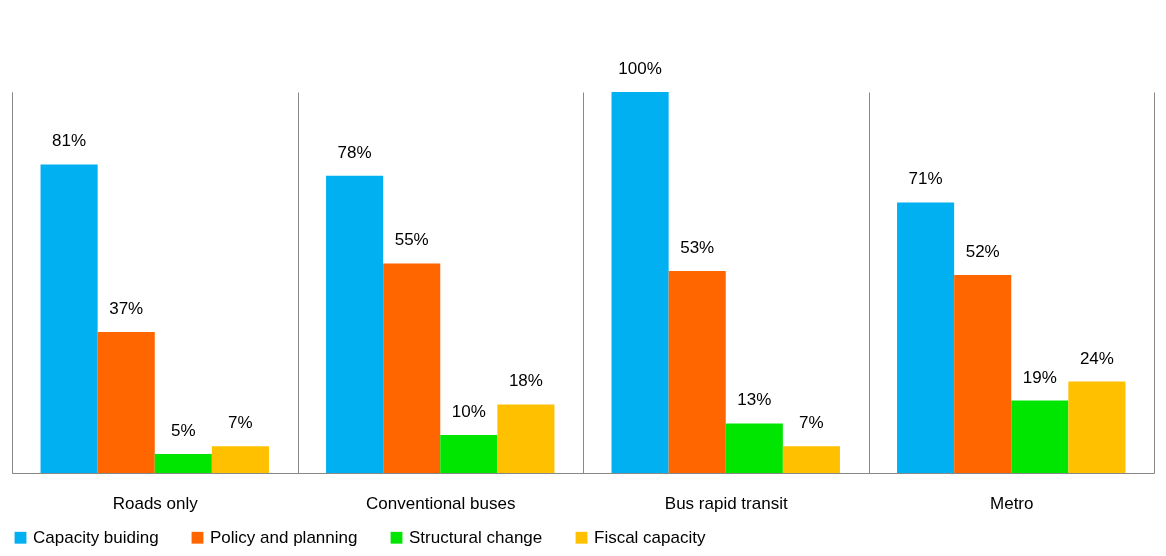 This screenshot has width=1166, height=556. Describe the element at coordinates (697, 248) in the screenshot. I see `data-label: 53%` at that location.